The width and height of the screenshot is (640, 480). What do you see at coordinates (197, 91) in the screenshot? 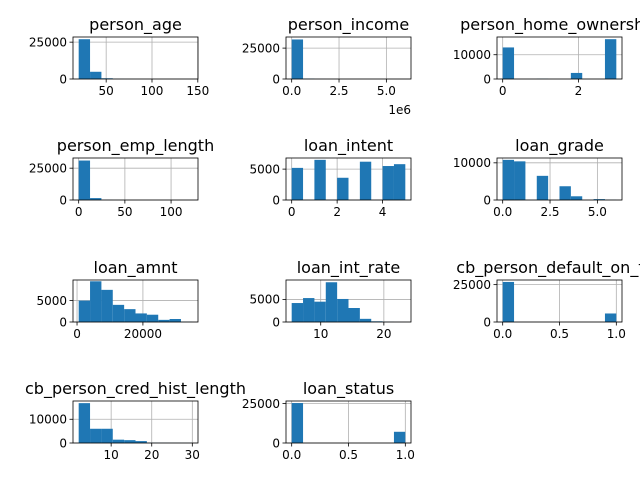
I see `x-tick-label: 150` at bounding box center [197, 91].